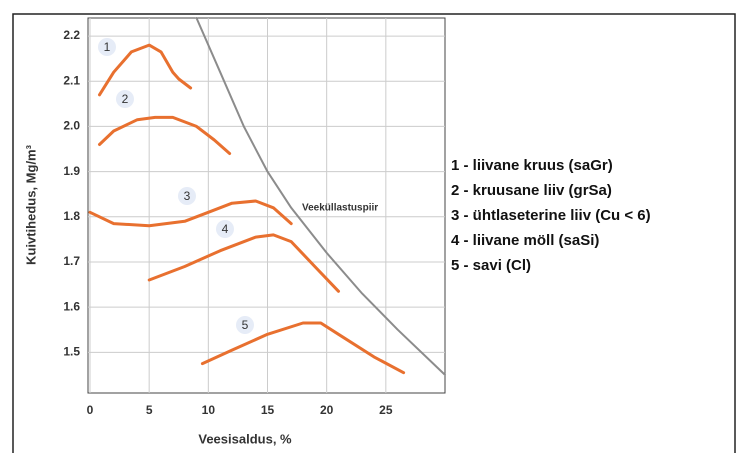 The image size is (739, 458). Describe the element at coordinates (491, 265) in the screenshot. I see `legend-entry: 5 - savi (Cl)` at that location.